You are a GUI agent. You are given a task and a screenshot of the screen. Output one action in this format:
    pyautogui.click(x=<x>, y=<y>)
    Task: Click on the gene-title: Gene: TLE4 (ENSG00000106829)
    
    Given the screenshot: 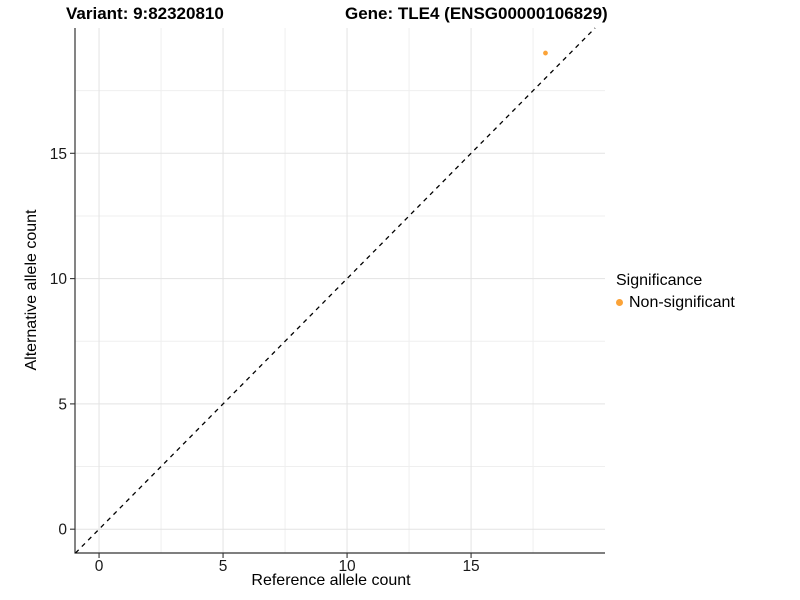 What is the action you would take?
    pyautogui.click(x=476, y=13)
    